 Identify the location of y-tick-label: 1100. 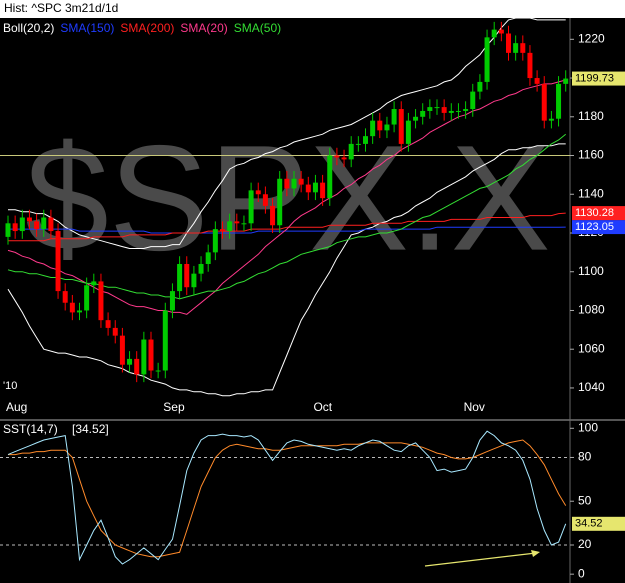
(591, 271).